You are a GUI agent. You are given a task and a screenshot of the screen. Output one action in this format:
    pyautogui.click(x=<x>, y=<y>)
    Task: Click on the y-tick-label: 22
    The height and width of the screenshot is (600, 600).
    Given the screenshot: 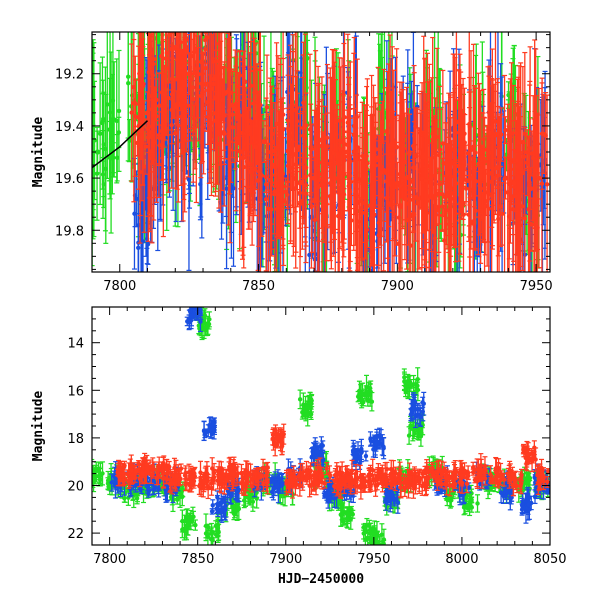 What is the action you would take?
    pyautogui.click(x=75, y=534)
    